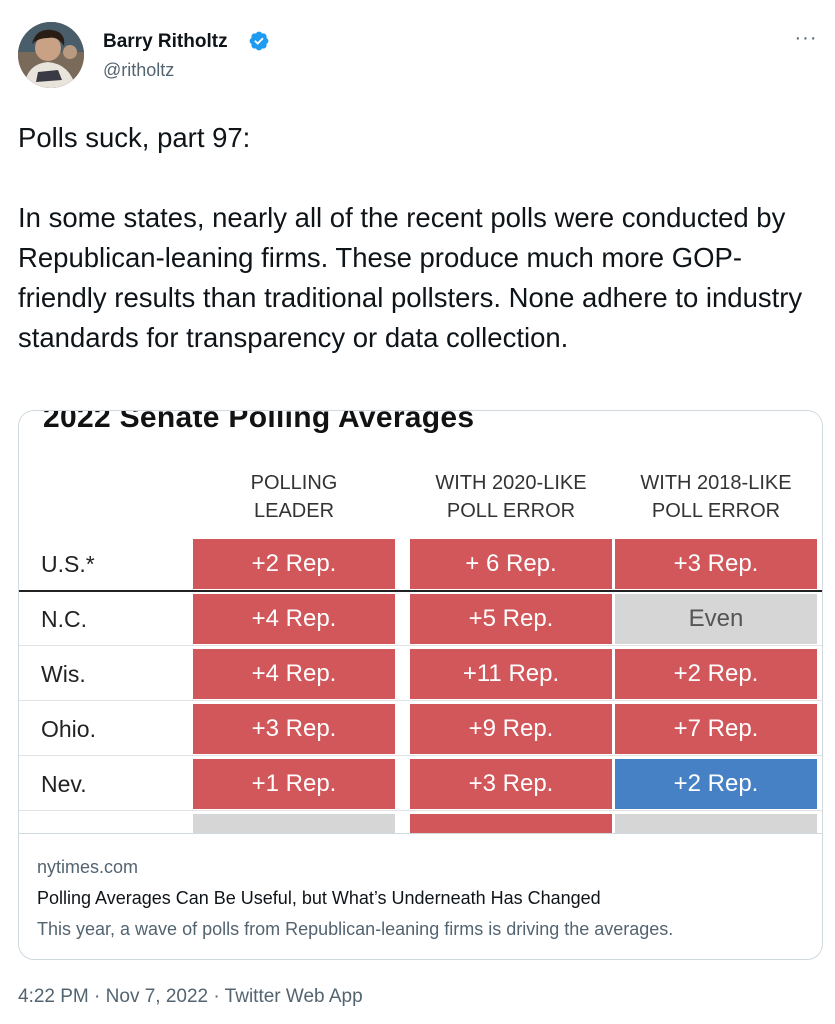  What do you see at coordinates (806, 38) in the screenshot?
I see `more-options-icon: ···` at bounding box center [806, 38].